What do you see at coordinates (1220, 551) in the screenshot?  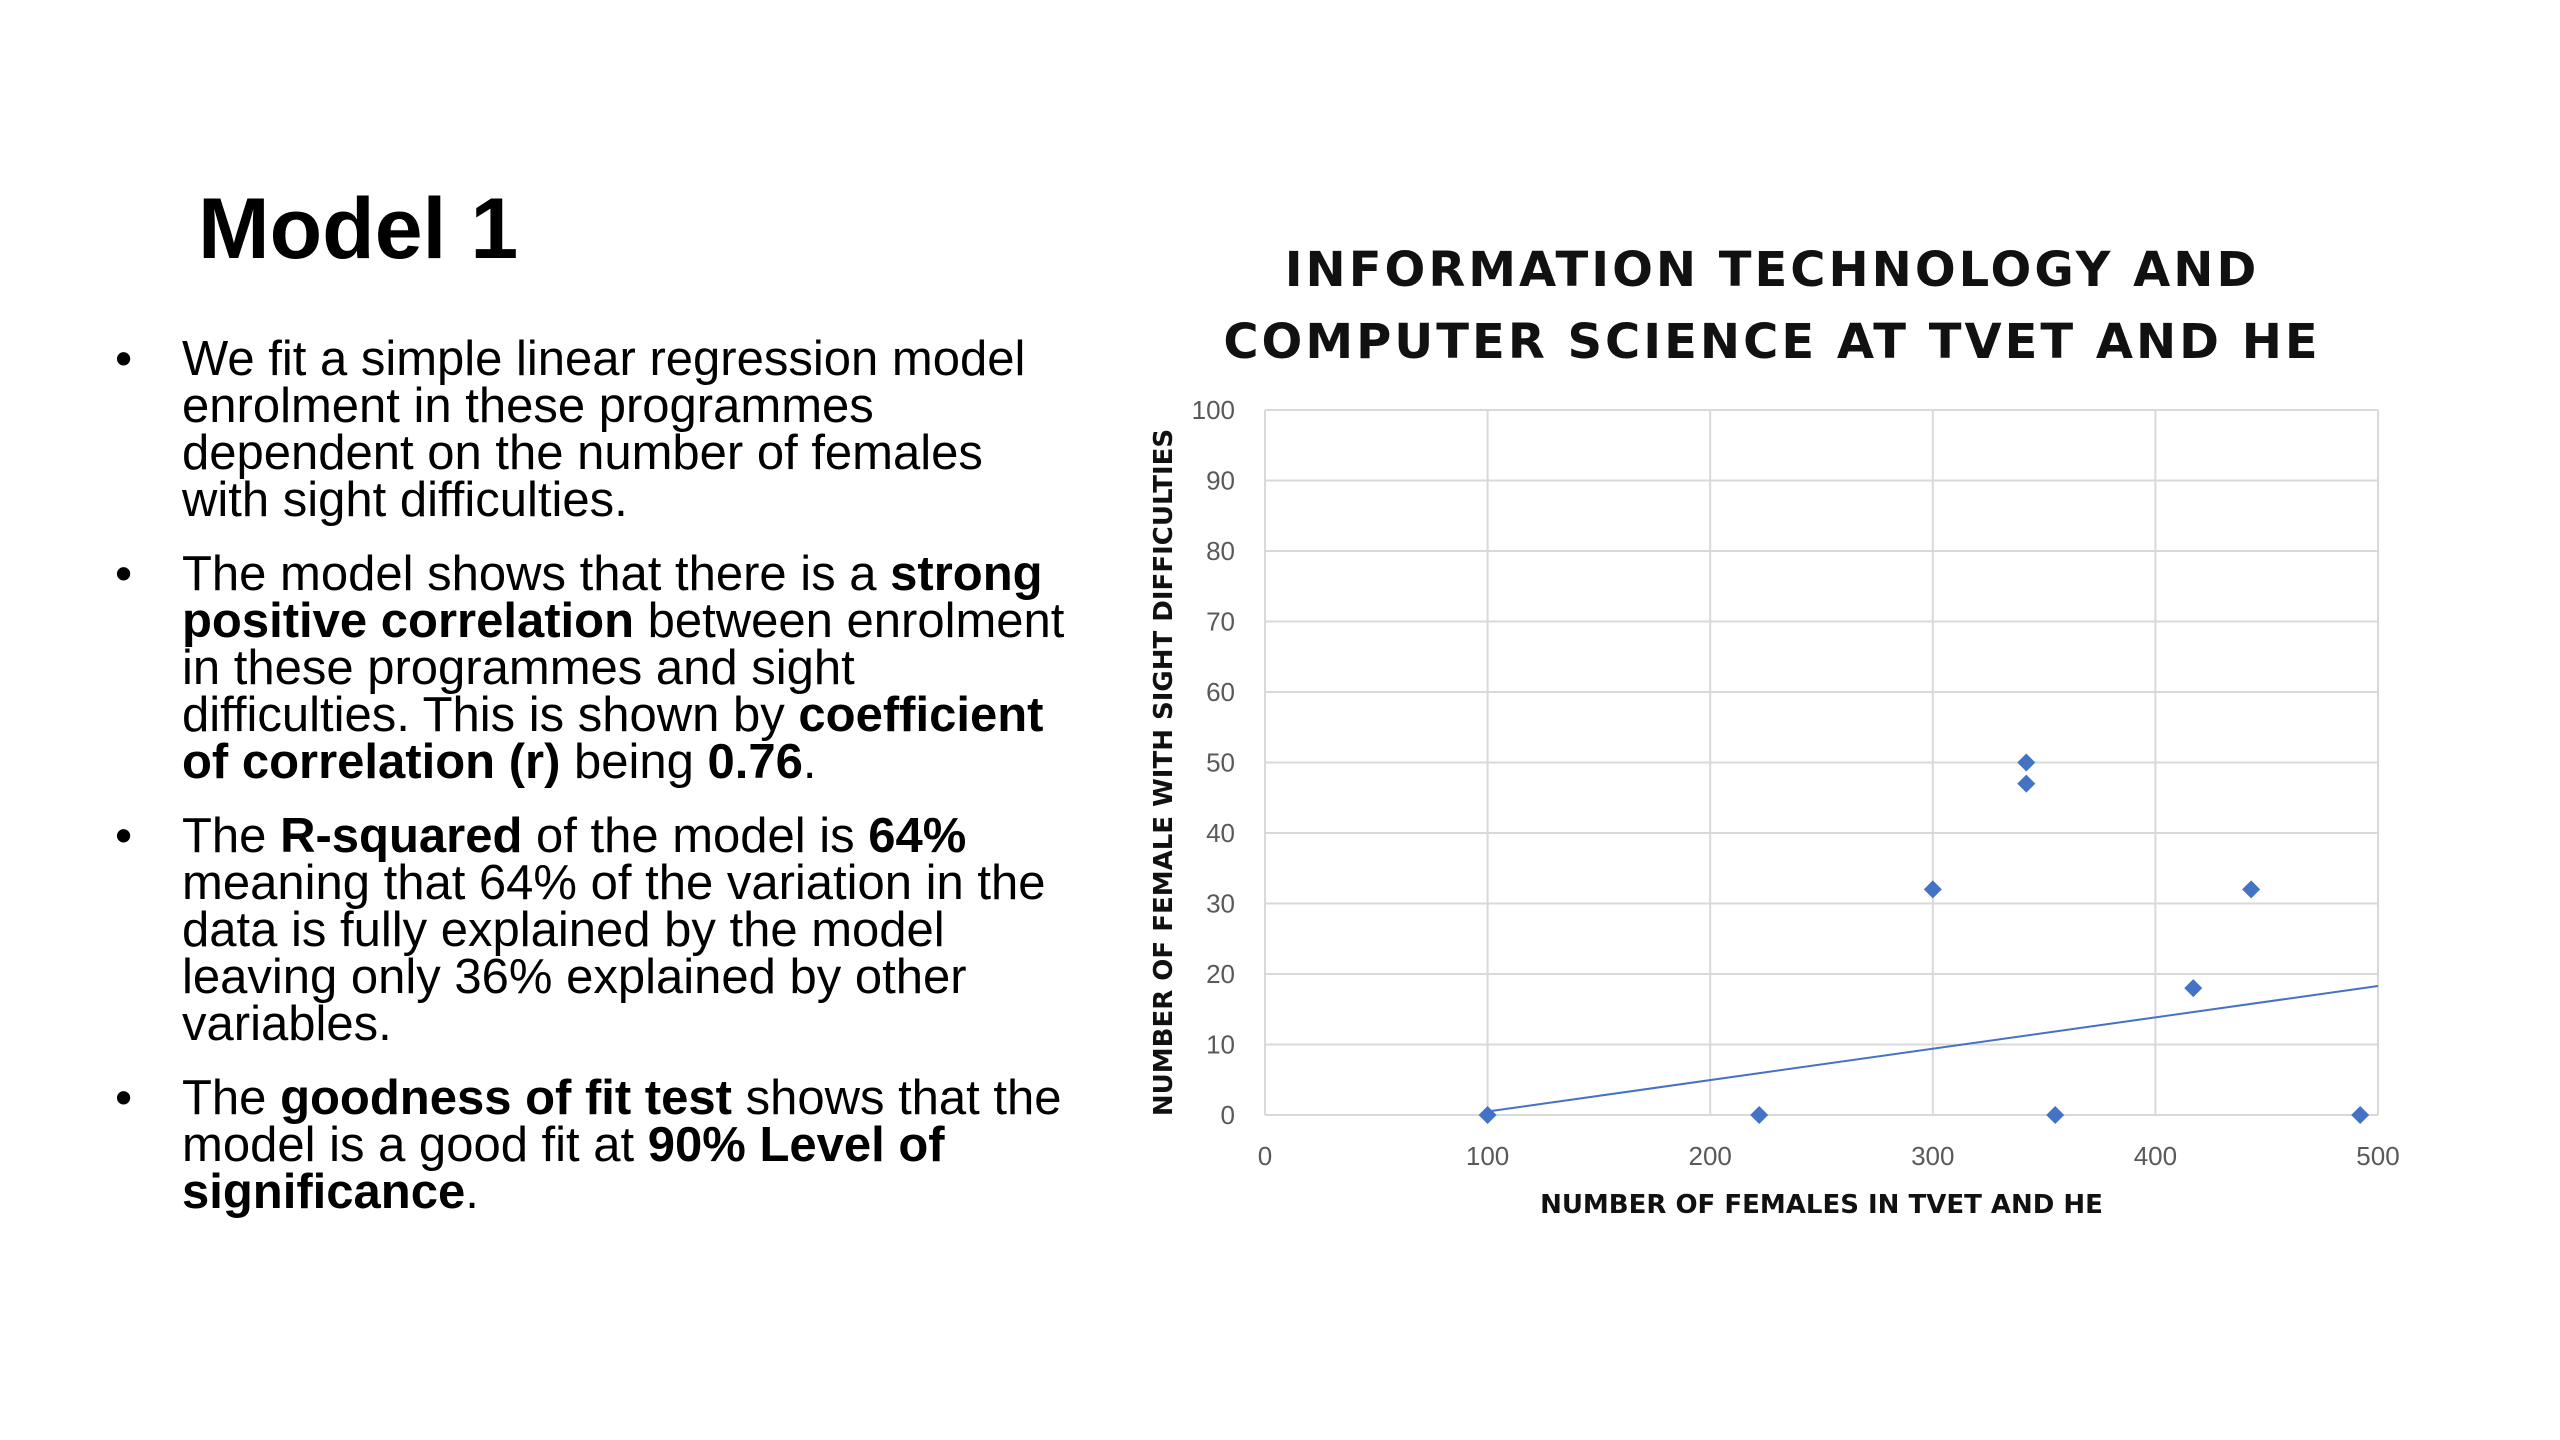 I see `y-tick-label: 80` at bounding box center [1220, 551].